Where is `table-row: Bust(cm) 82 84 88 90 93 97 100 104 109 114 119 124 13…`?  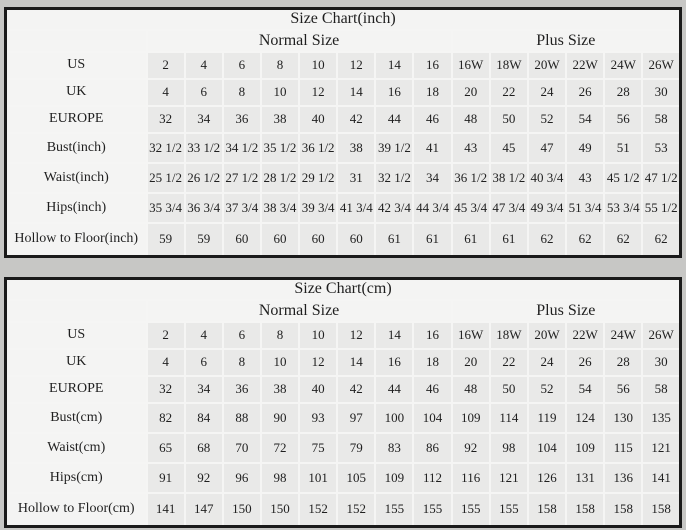
table-row: Bust(cm) 82 84 88 90 93 97 100 104 109 114 119 124 13… is located at coordinates (343, 417).